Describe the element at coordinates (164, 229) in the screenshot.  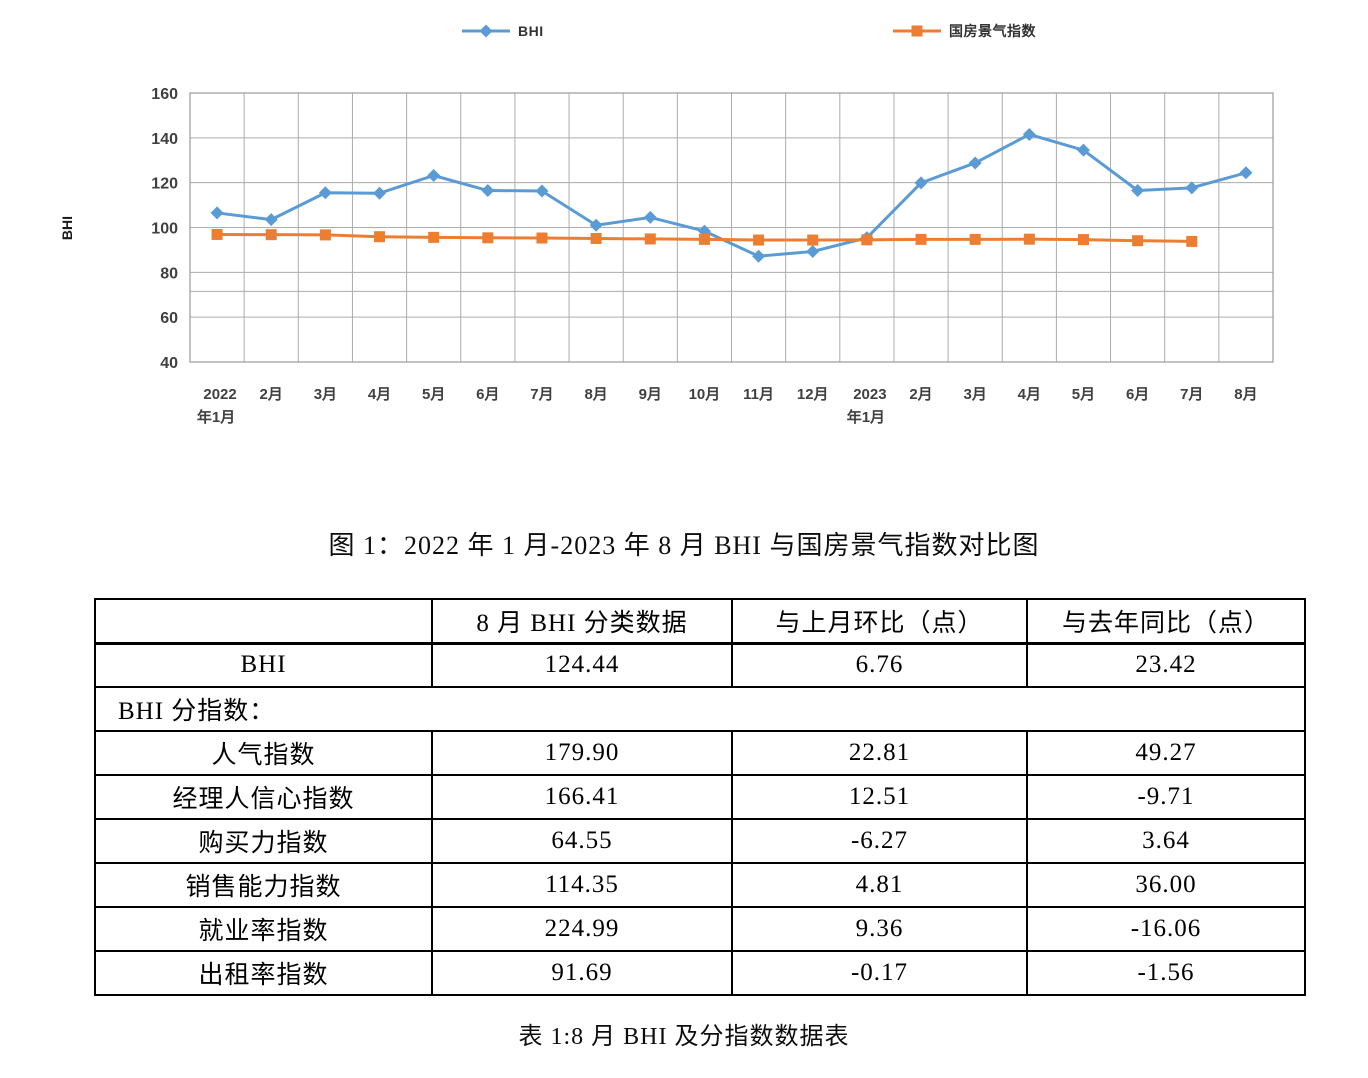
I see `y-tick-label: 100` at that location.